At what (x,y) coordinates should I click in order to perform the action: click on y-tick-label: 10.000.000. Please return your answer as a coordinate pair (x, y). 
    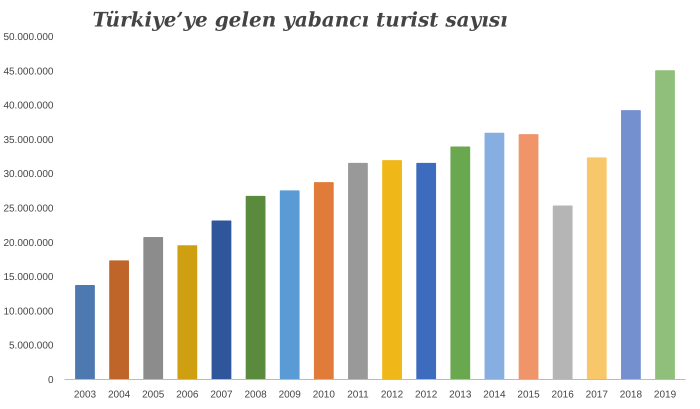
    Looking at the image, I should click on (28, 312).